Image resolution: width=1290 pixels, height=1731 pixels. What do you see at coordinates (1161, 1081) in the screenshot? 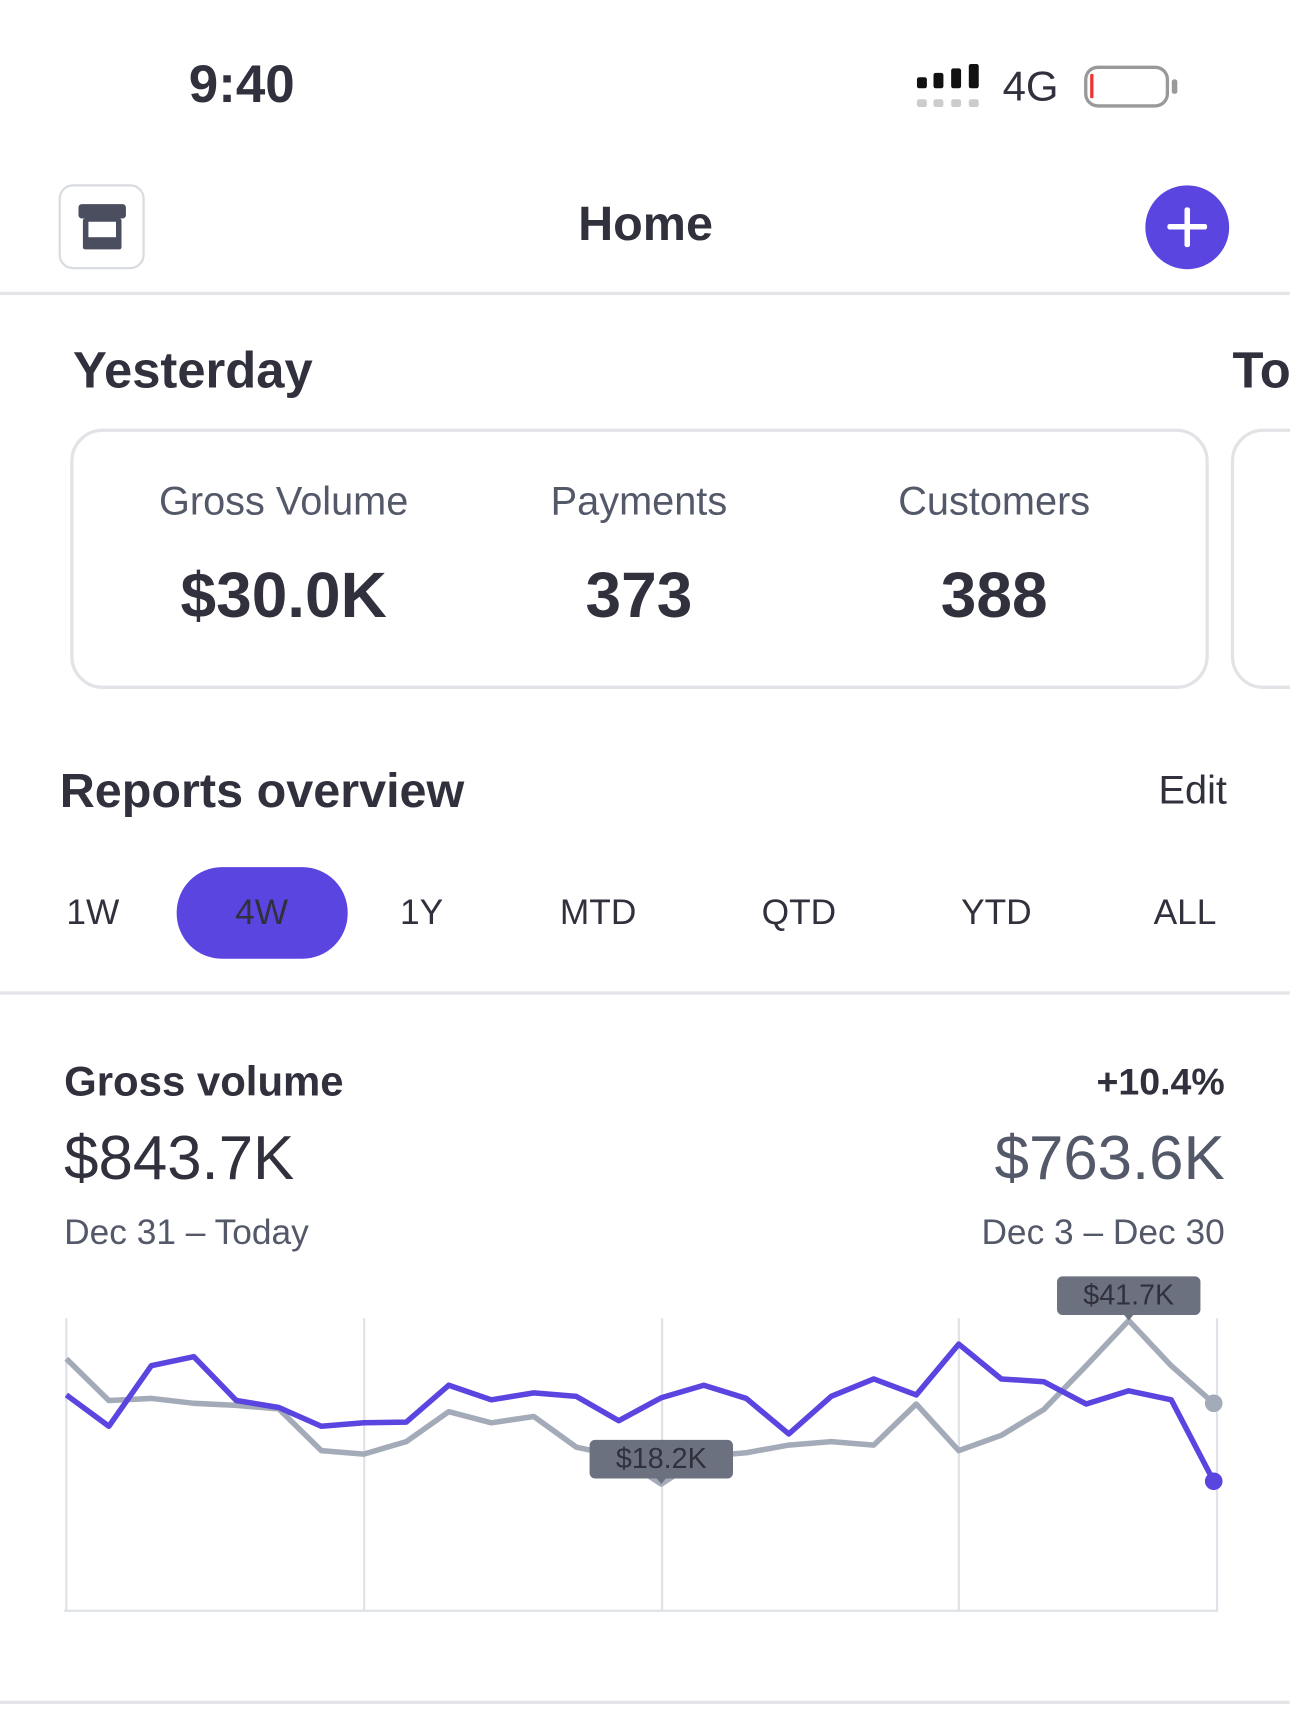
I see `change-percent: +10.4%` at bounding box center [1161, 1081].